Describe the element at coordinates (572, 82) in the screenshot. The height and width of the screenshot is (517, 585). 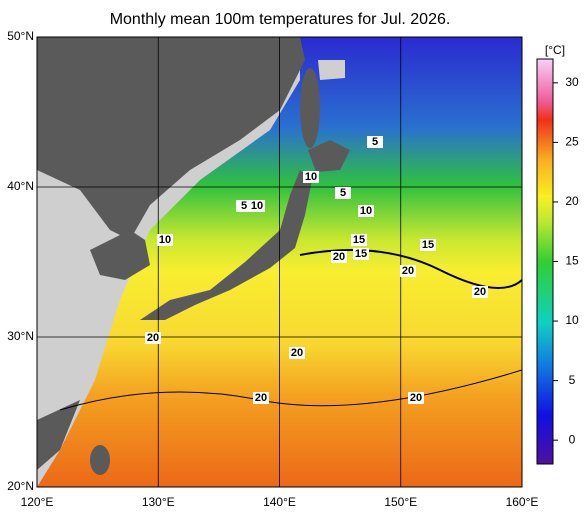
I see `colorbar-tick-label: 30` at that location.